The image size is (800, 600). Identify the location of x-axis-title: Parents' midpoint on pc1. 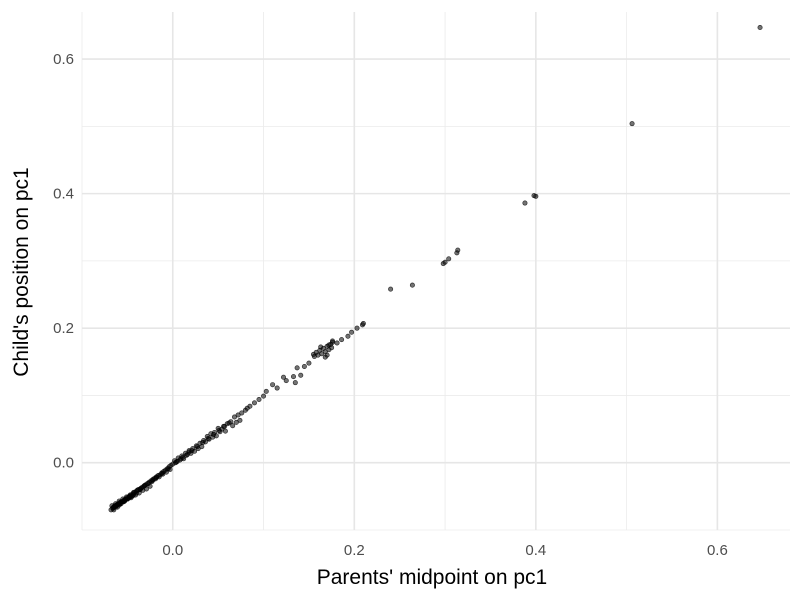
(432, 577).